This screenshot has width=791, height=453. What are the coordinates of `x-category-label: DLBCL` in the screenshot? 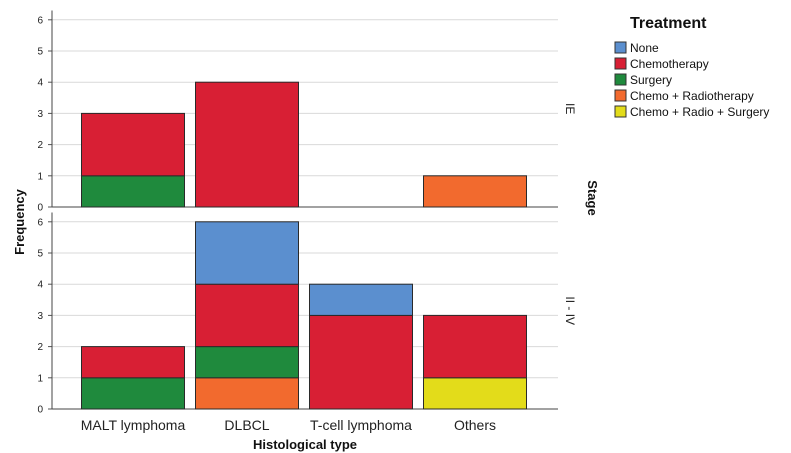 It's located at (246, 425).